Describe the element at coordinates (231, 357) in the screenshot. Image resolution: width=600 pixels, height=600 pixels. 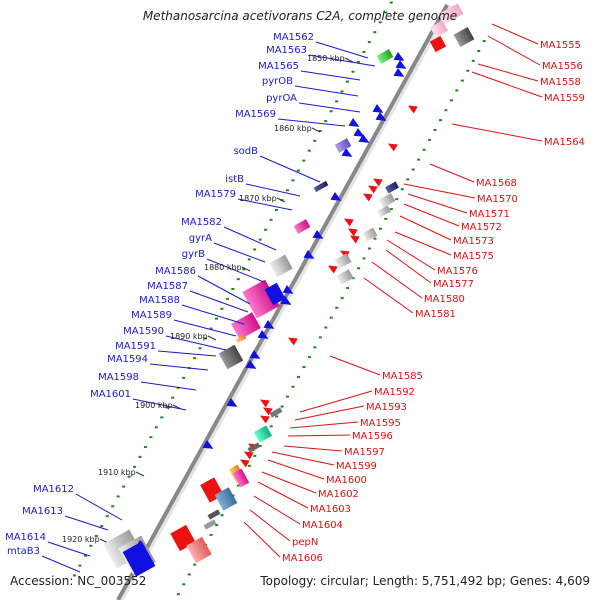
I see `gene-block-dark` at that location.